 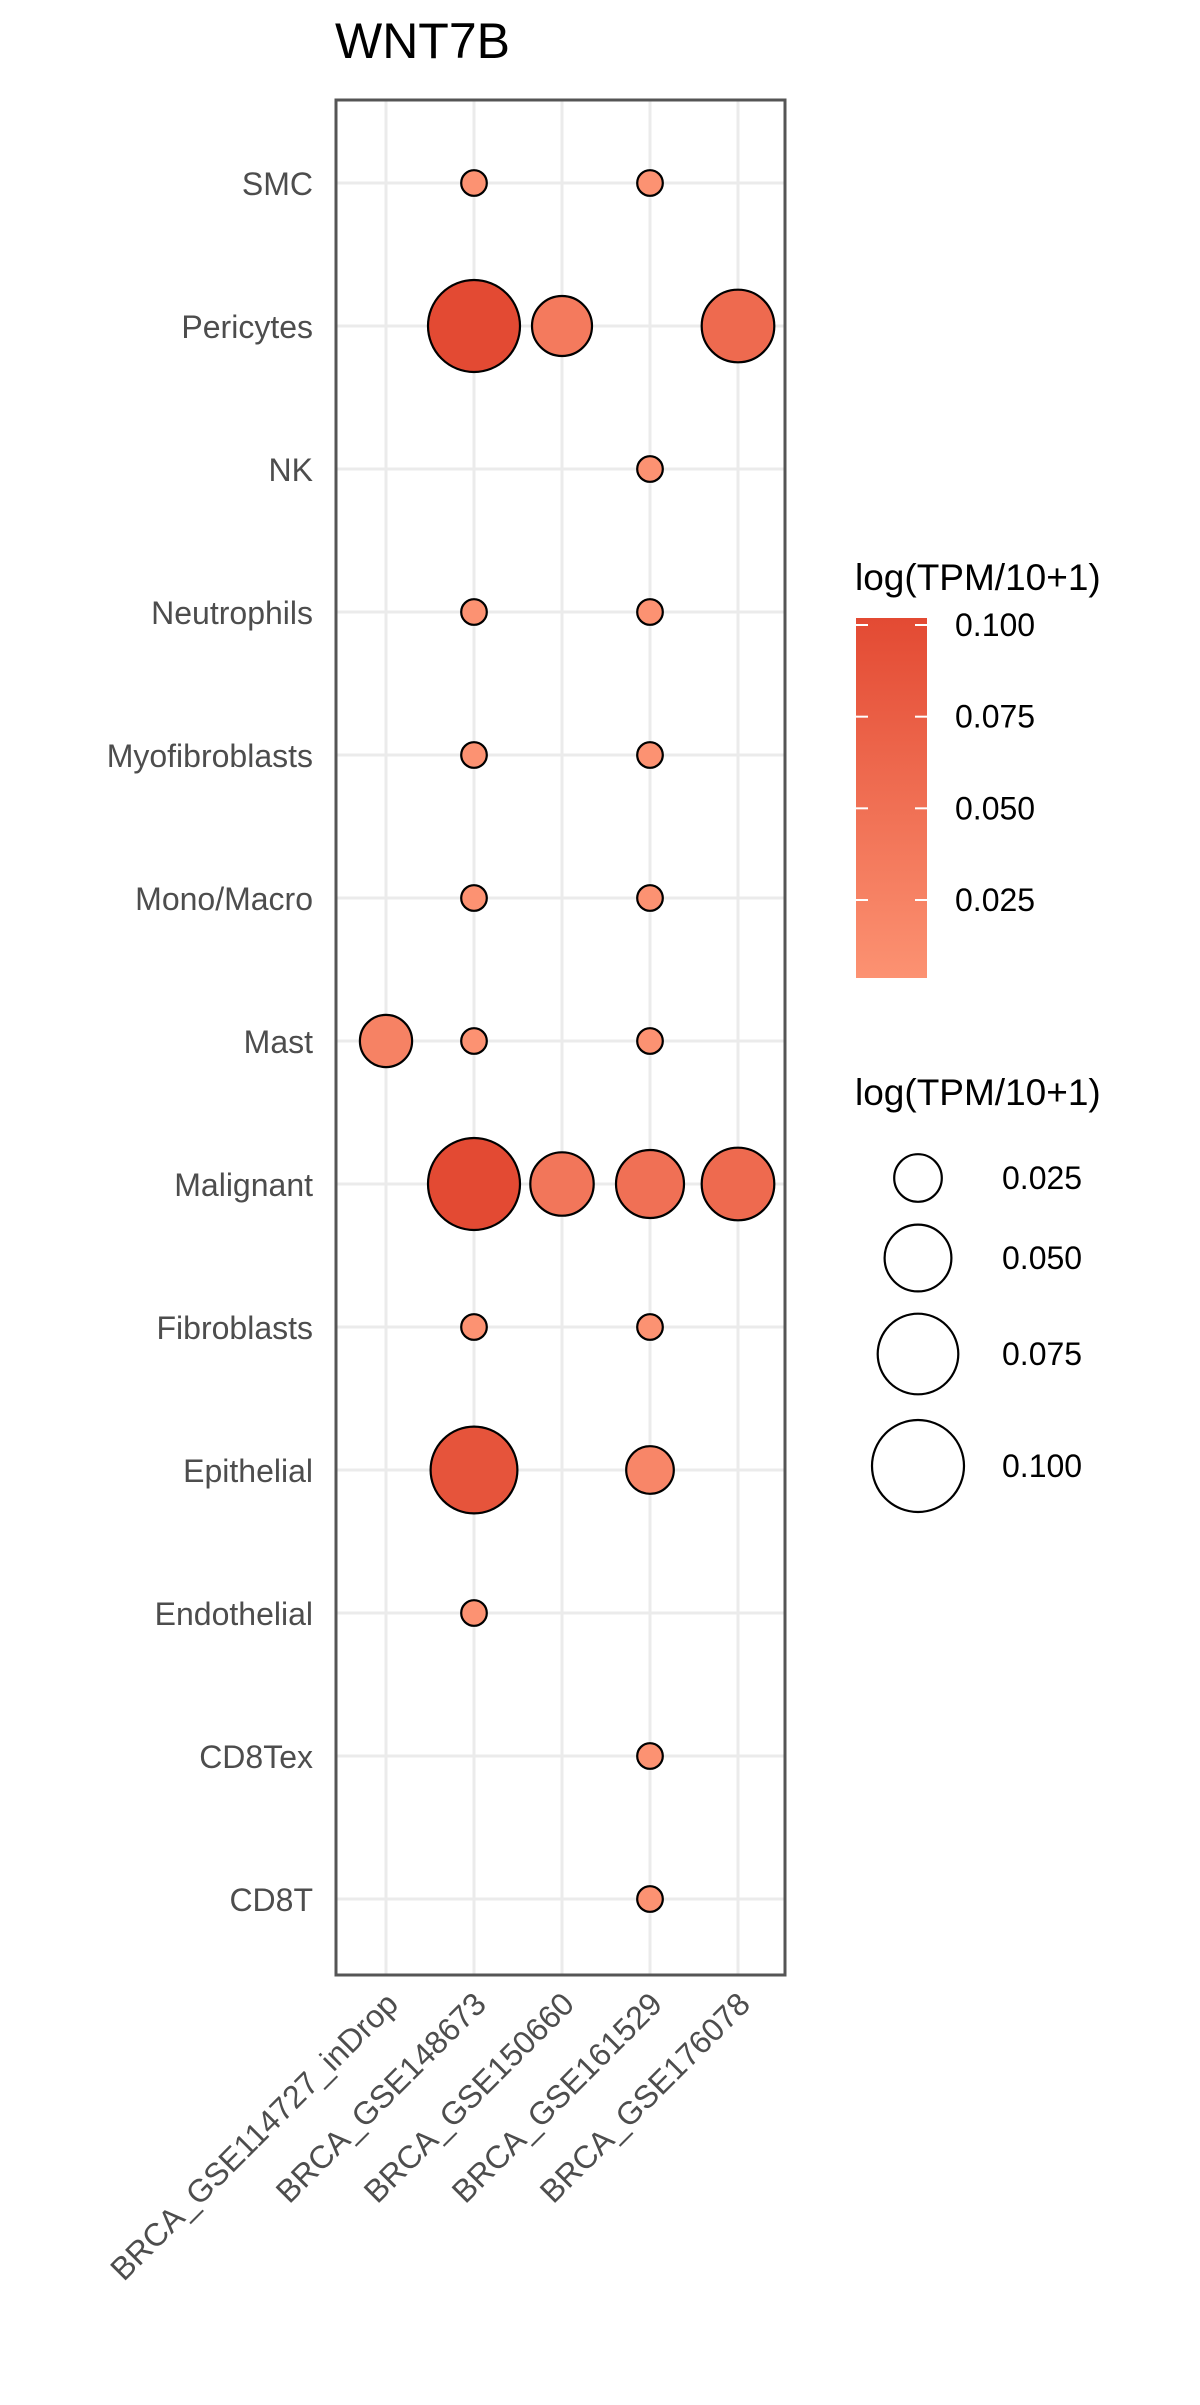 What do you see at coordinates (422, 41) in the screenshot?
I see `chart-title: WNT7B` at bounding box center [422, 41].